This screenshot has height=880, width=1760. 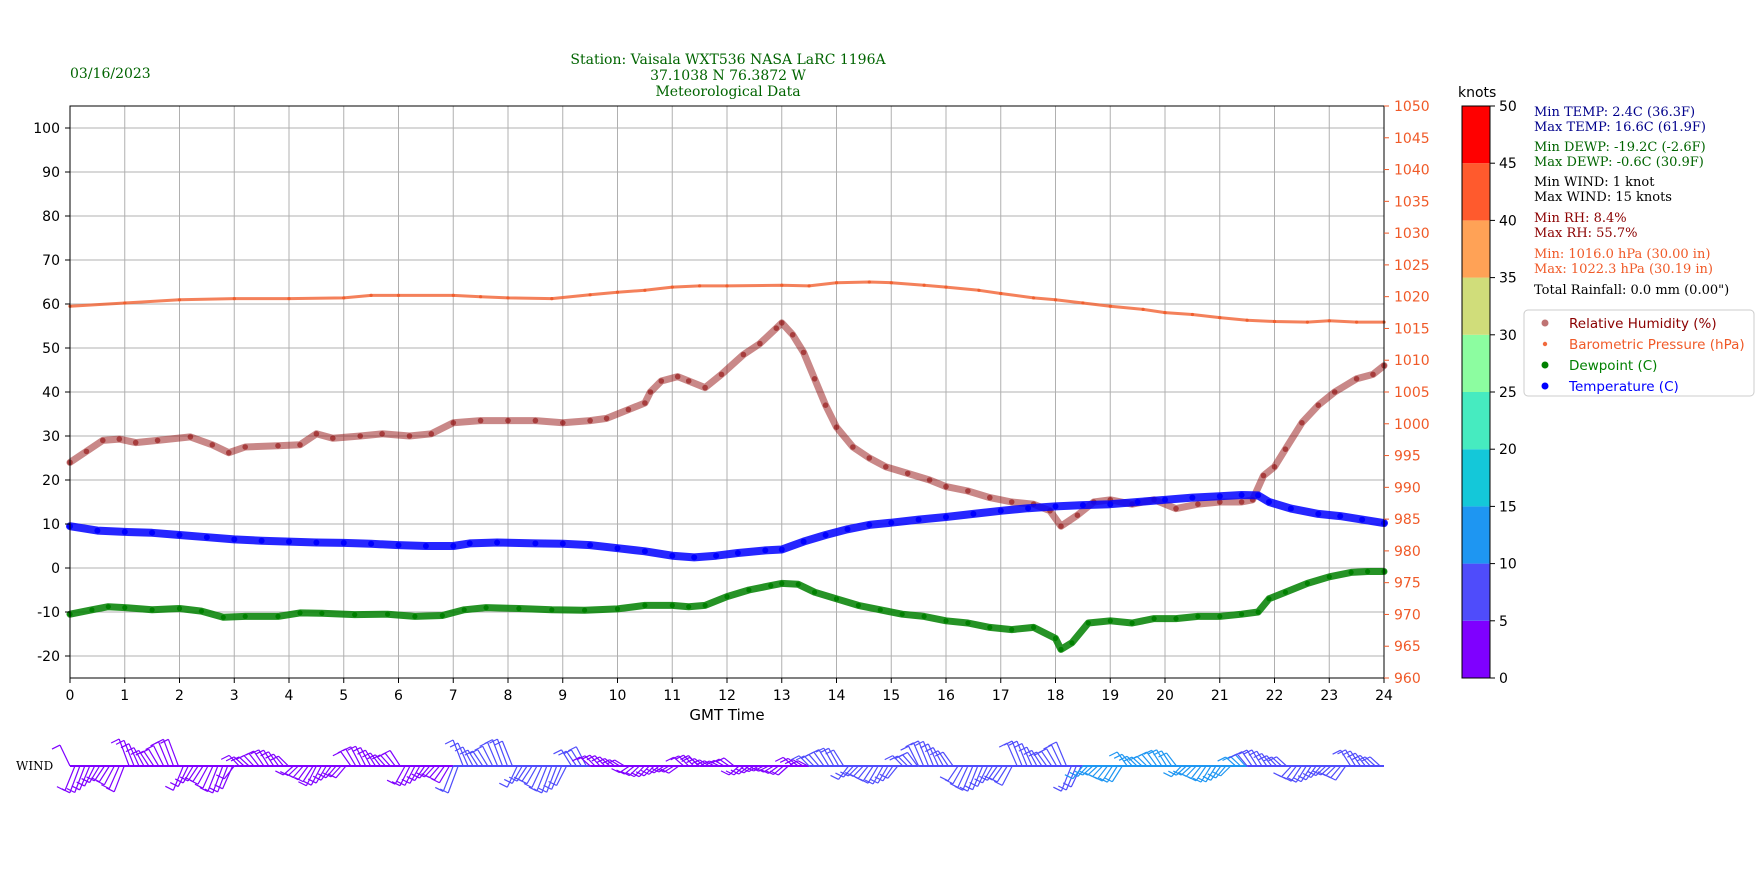 What do you see at coordinates (1476, 249) in the screenshot?
I see `colorbar-segment` at bounding box center [1476, 249].